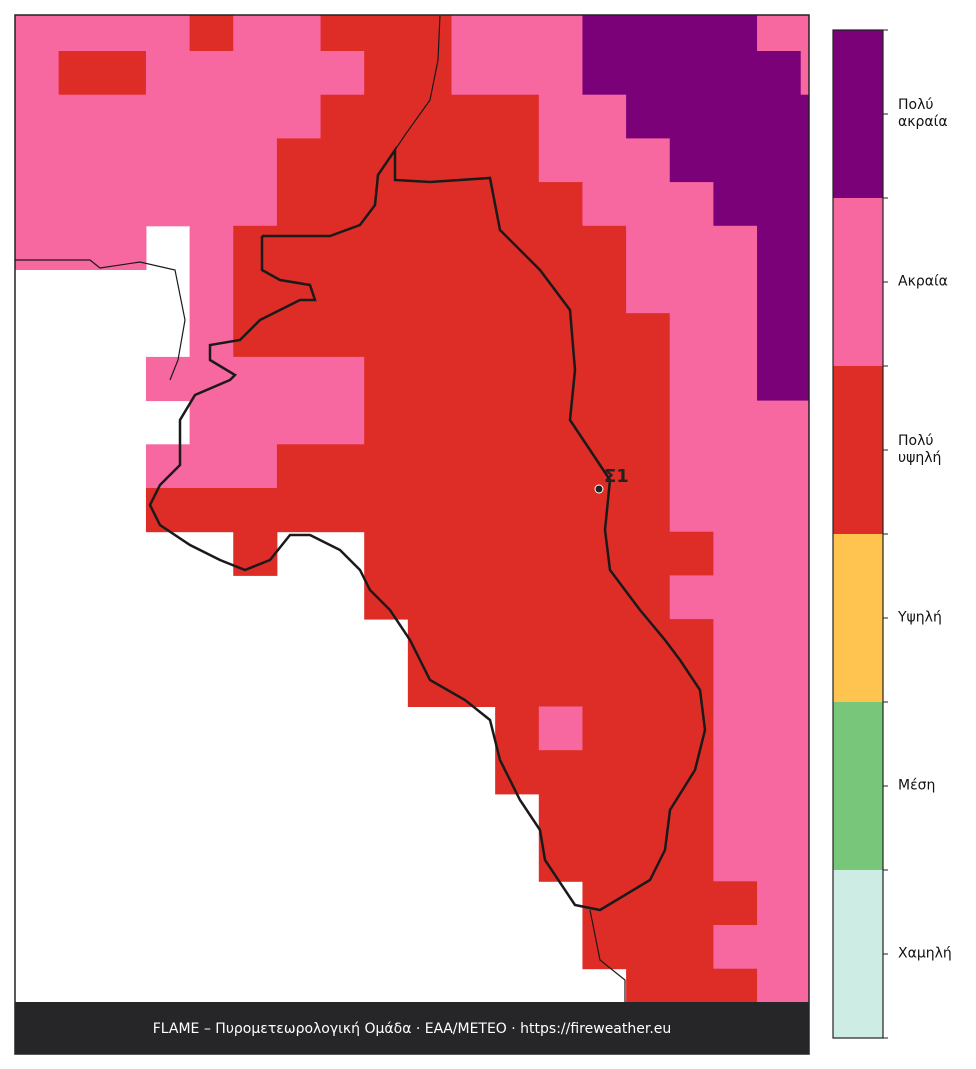 This screenshot has height=1069, width=976. What do you see at coordinates (858, 114) in the screenshot?
I see `colorbar-segment` at bounding box center [858, 114].